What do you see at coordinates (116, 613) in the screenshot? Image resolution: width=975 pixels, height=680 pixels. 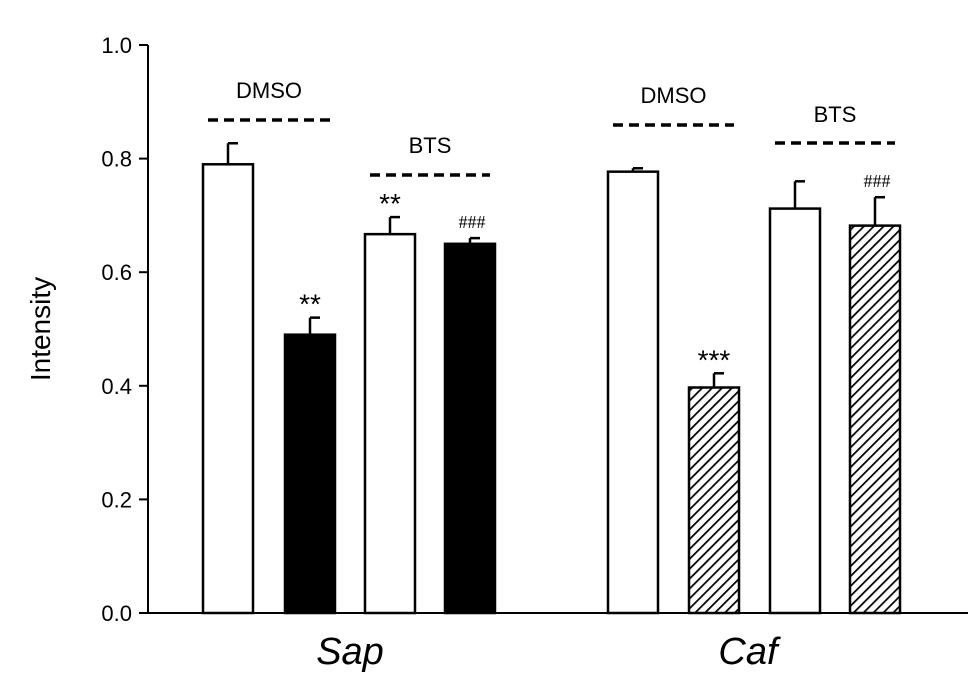 I see `y-tick-label: 0.0` at bounding box center [116, 613].